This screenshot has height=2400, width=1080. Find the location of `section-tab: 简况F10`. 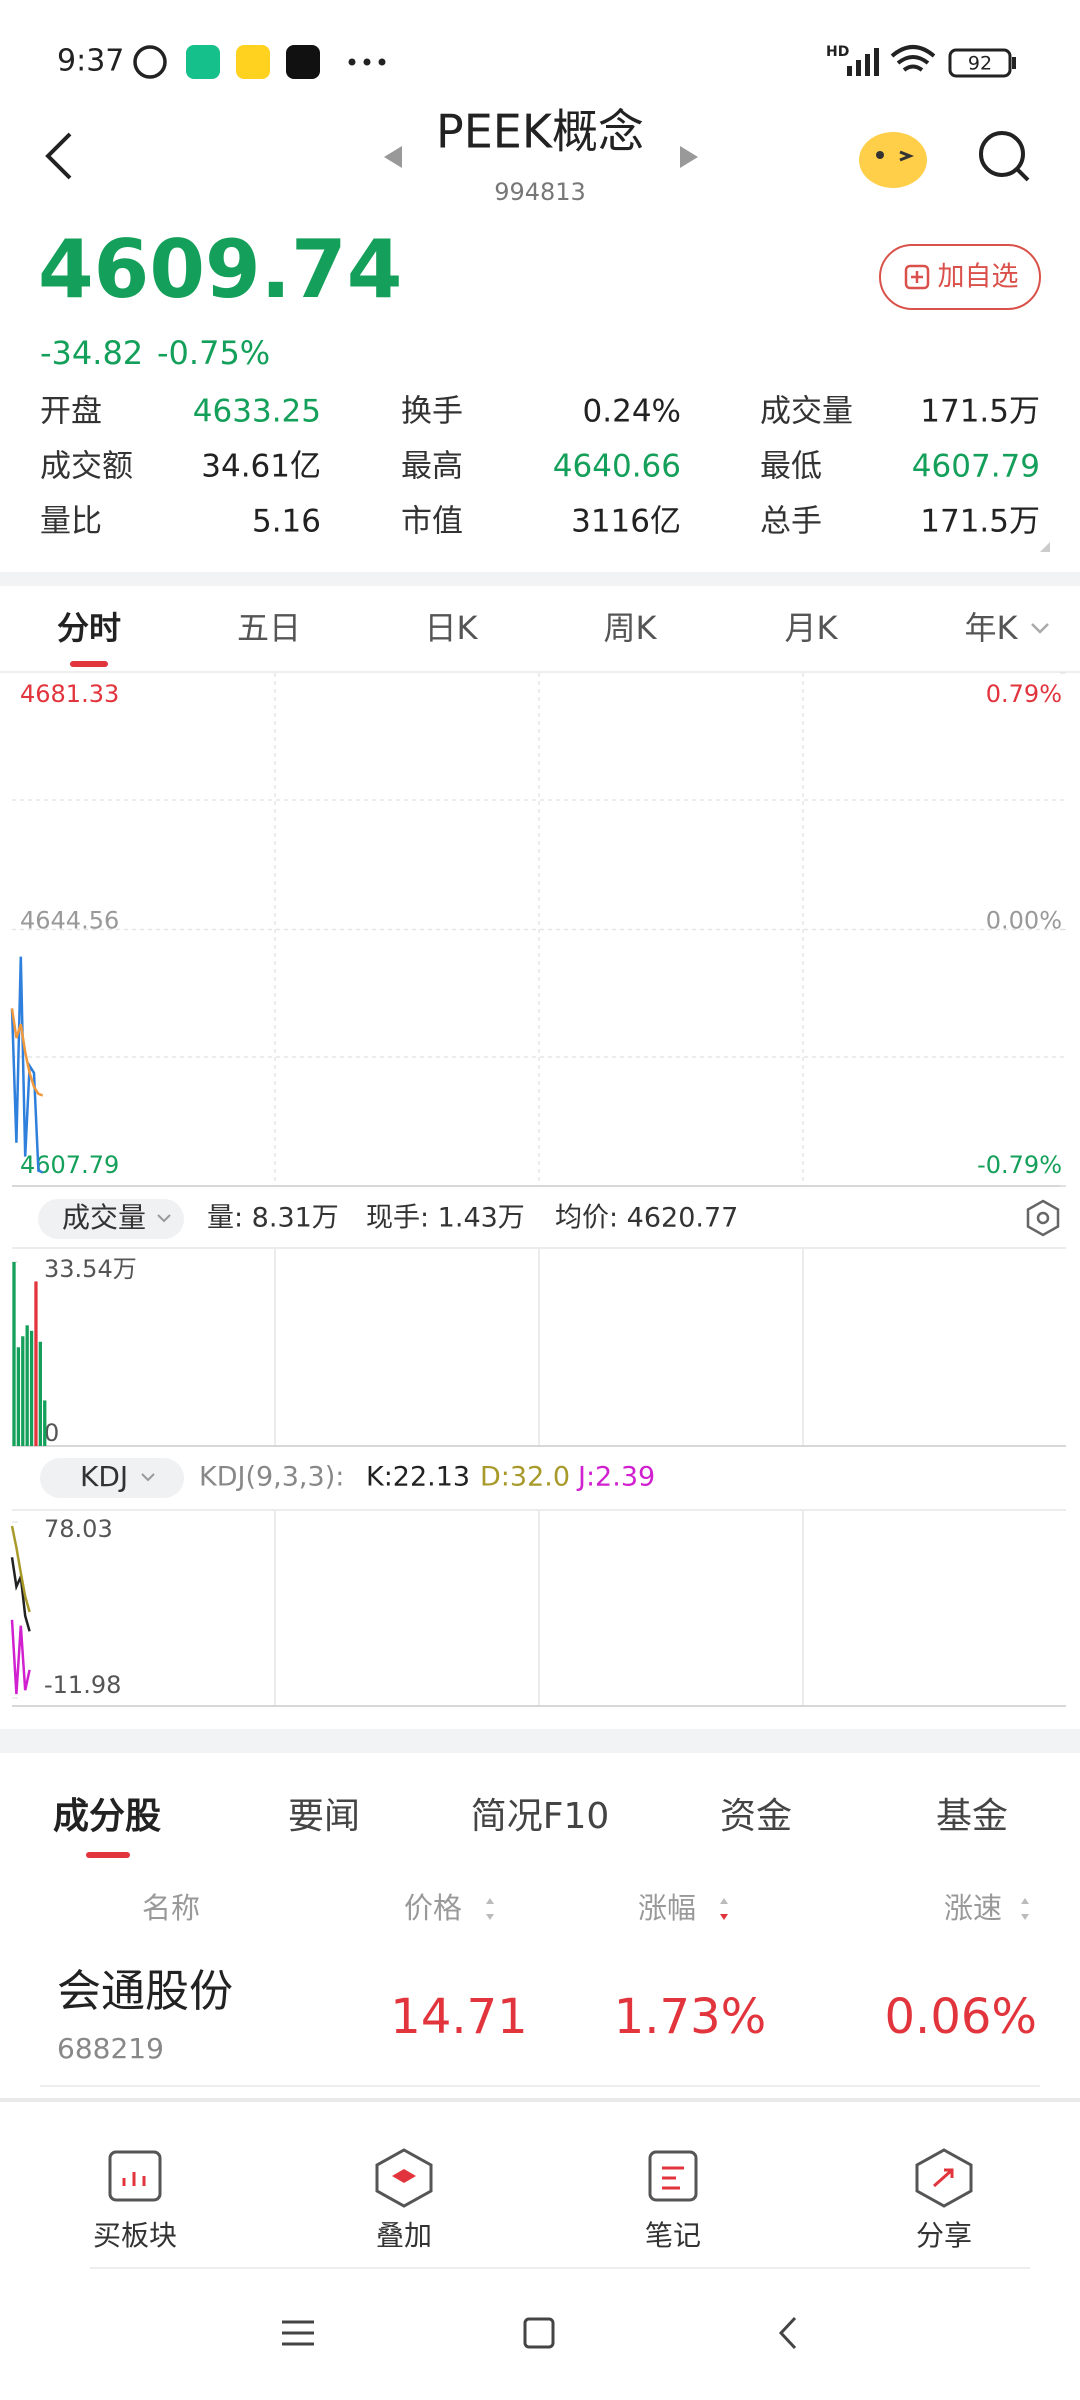

section-tab: 简况F10 is located at coordinates (540, 1816).